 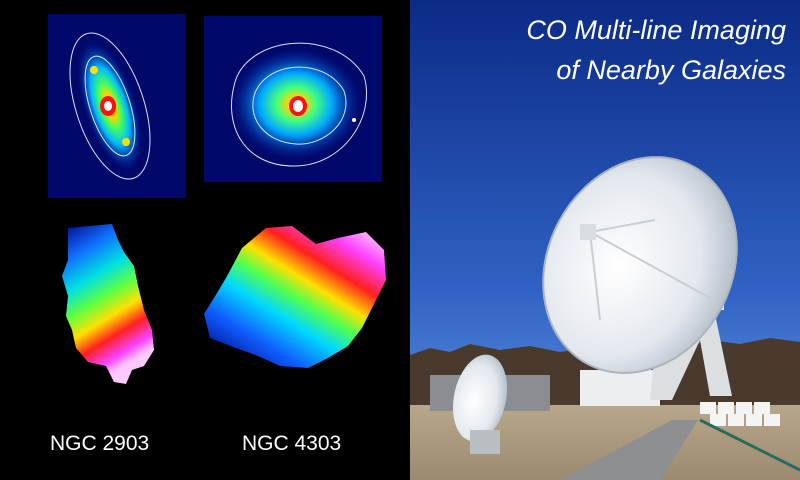 What do you see at coordinates (656, 30) in the screenshot?
I see `title-line-1: CO Multi-line Imaging` at bounding box center [656, 30].